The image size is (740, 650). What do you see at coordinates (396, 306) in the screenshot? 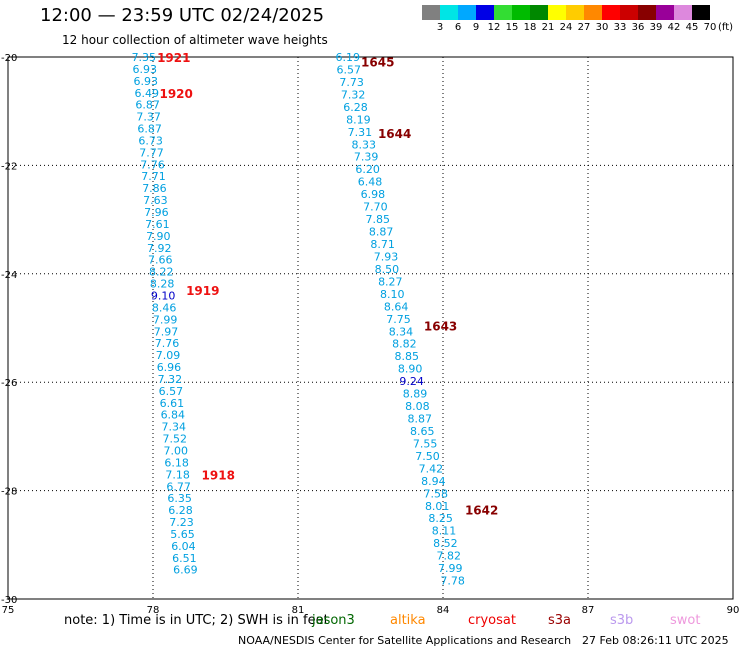
I see `wave-height-label: 8.64` at bounding box center [396, 306].